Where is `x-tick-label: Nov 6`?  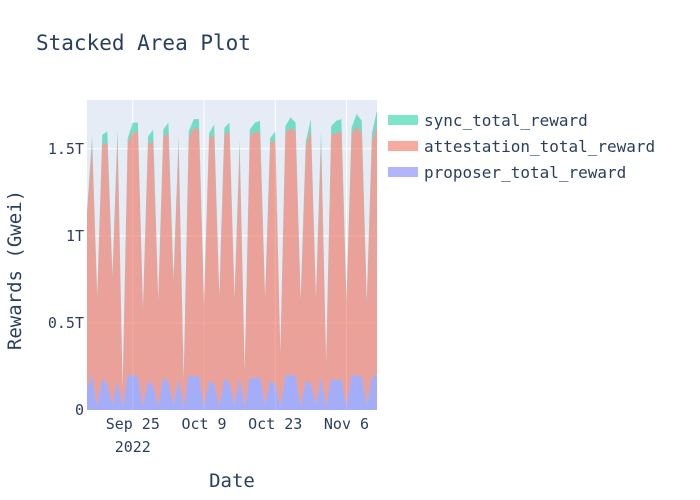 x-tick-label: Nov 6 is located at coordinates (346, 424).